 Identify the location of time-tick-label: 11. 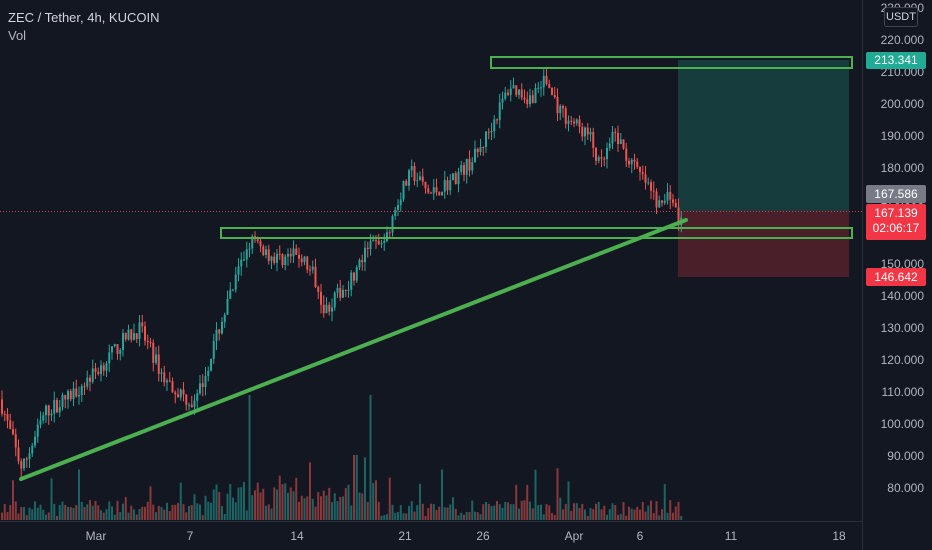
(731, 536).